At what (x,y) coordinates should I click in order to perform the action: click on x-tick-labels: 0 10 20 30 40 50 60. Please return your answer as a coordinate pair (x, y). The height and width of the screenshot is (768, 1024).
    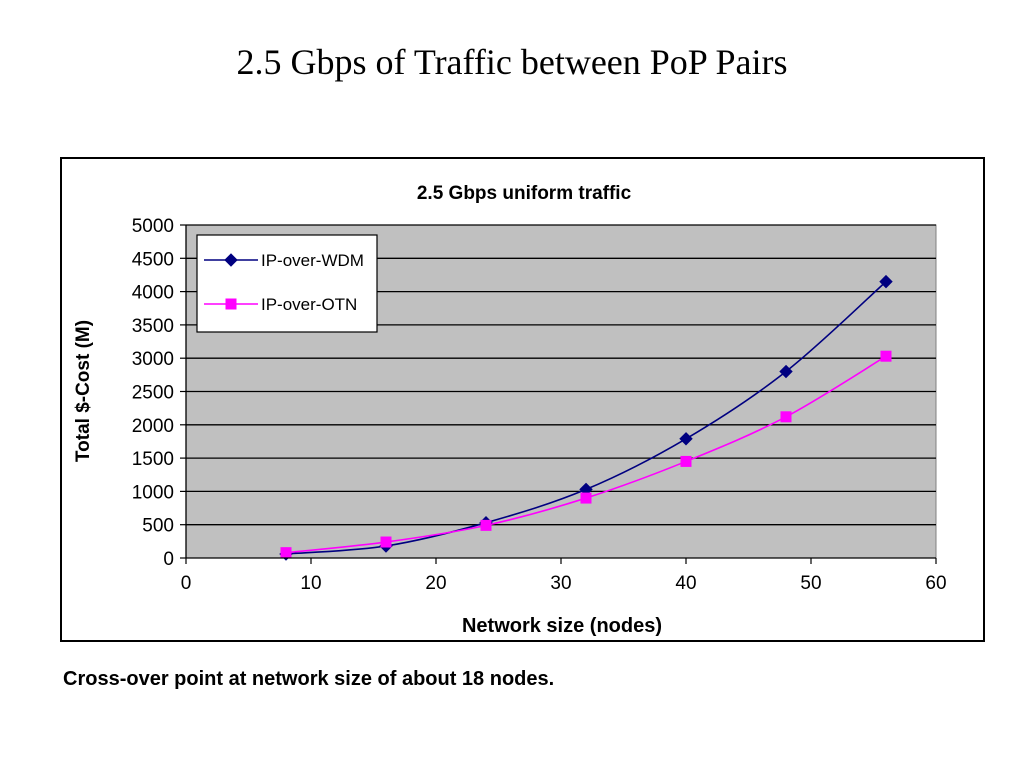
    Looking at the image, I should click on (564, 583).